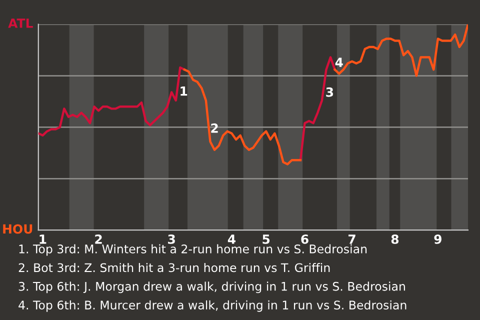 The height and width of the screenshot is (320, 480). Describe the element at coordinates (193, 250) in the screenshot. I see `text: 1. Top 3rd: M. Winters hit a 2-run home run vs S. Bedrosian` at that location.